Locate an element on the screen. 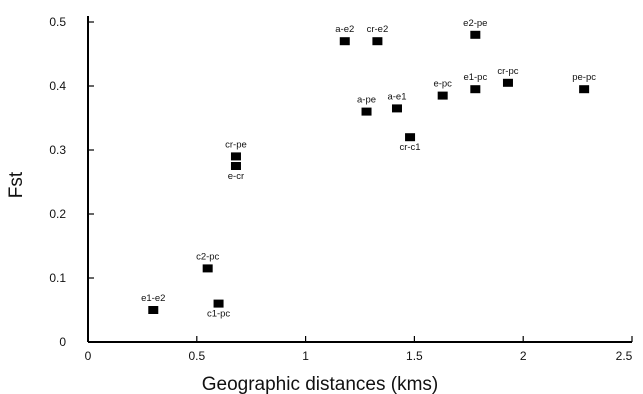  y-ticks: 0 0.1 0.2 0.3 0.4 0.5 is located at coordinates (71, 182).